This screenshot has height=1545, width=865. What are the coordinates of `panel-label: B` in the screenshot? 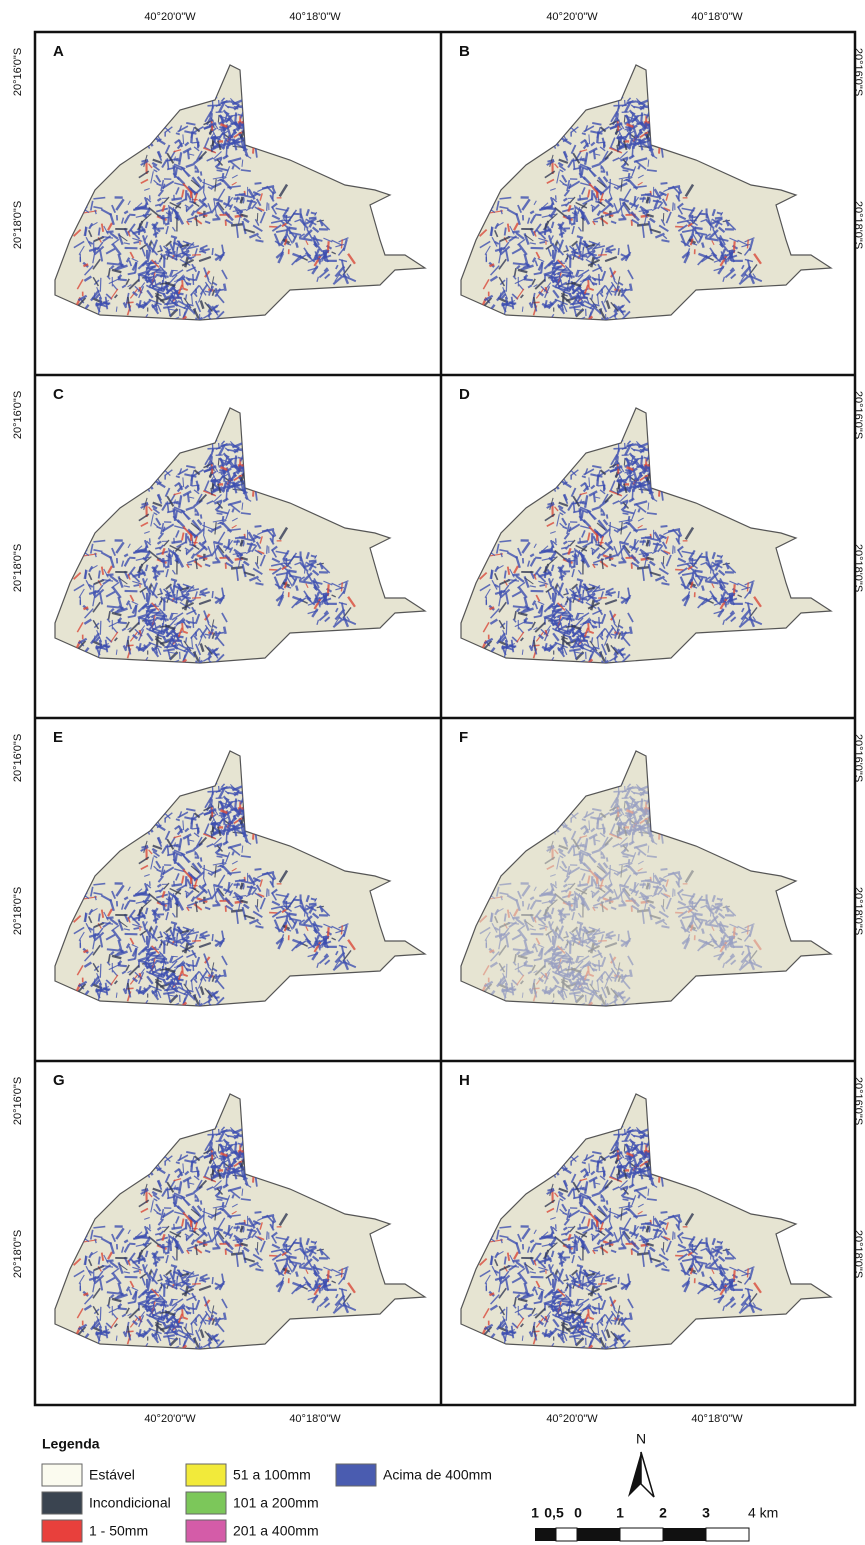 It's located at (464, 51).